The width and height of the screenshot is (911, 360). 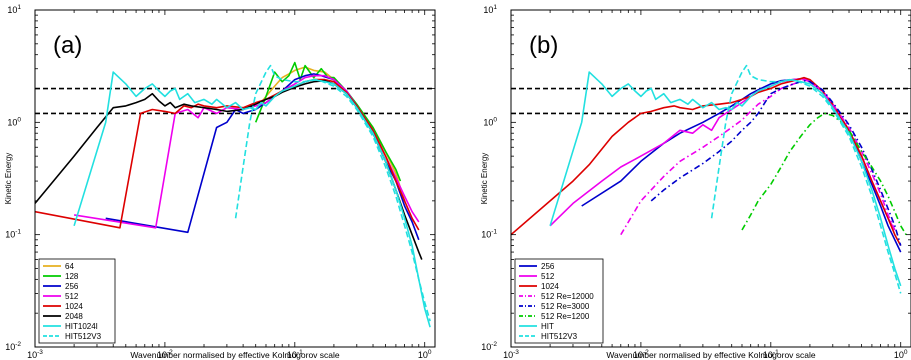 What do you see at coordinates (565, 306) in the screenshot?
I see `legend-label: 512 Re=3000` at bounding box center [565, 306].